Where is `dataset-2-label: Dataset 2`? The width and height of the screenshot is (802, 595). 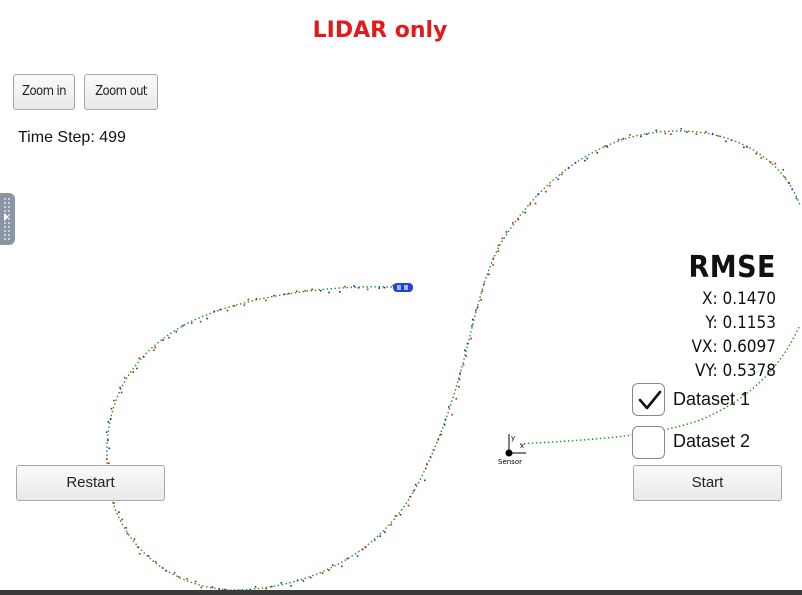
dataset-2-label: Dataset 2 is located at coordinates (712, 441).